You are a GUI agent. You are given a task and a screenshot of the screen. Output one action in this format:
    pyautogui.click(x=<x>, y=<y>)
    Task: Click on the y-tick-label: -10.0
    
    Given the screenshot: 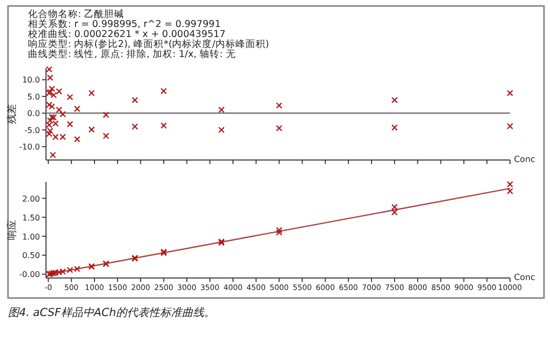 What is the action you would take?
    pyautogui.click(x=29, y=147)
    